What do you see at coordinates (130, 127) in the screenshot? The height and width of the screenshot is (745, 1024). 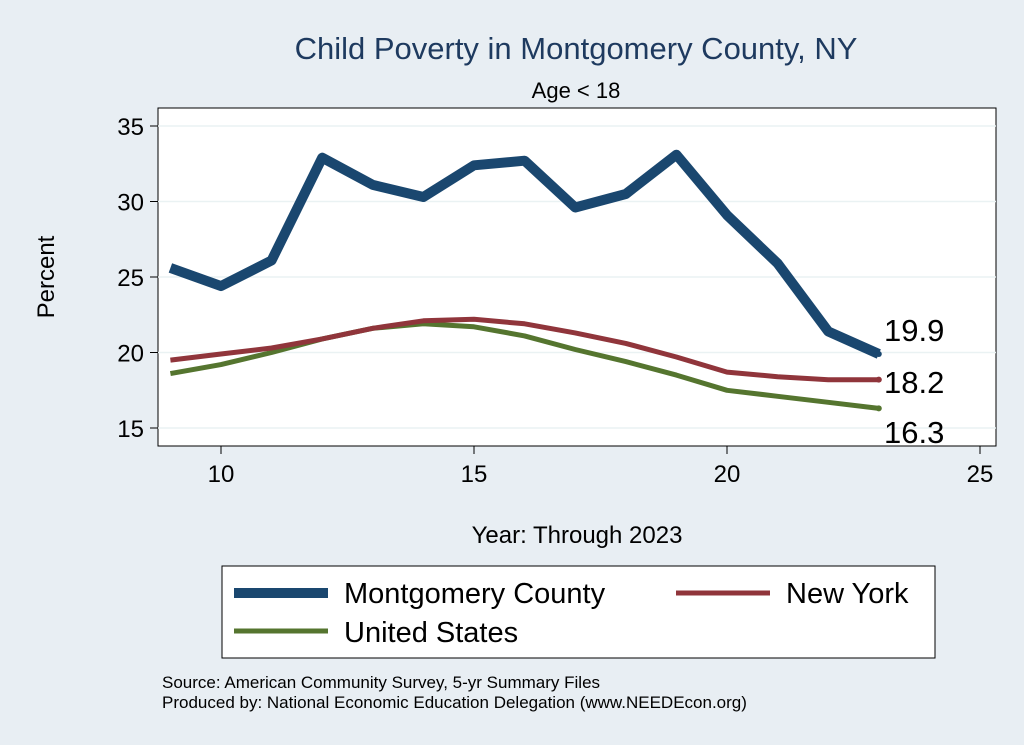 I see `y-tick-label: 35` at bounding box center [130, 127].